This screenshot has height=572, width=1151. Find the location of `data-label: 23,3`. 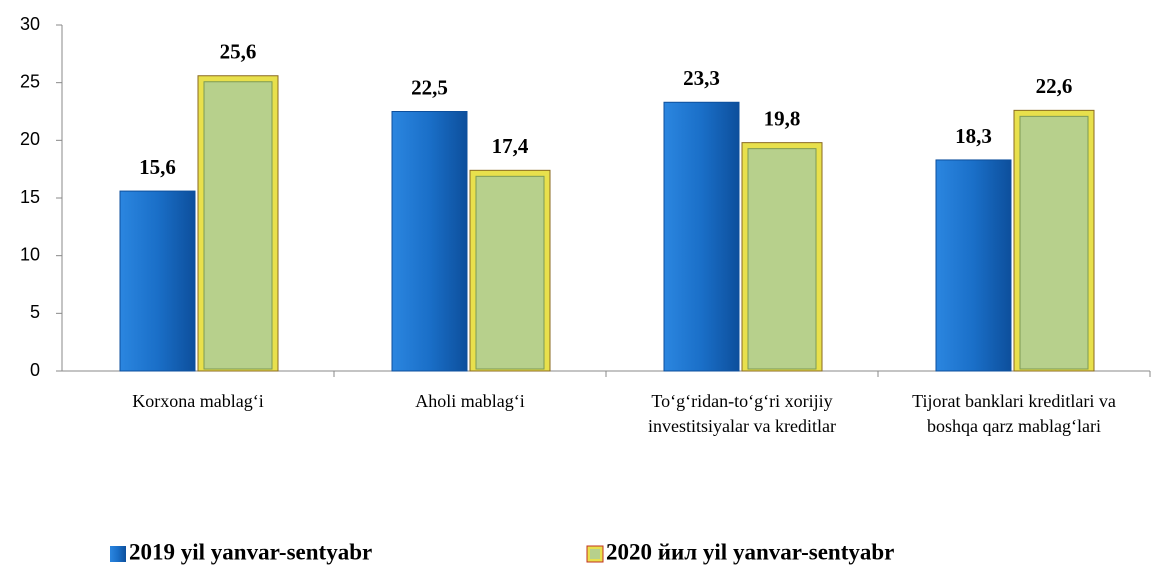

data-label: 23,3 is located at coordinates (701, 78).